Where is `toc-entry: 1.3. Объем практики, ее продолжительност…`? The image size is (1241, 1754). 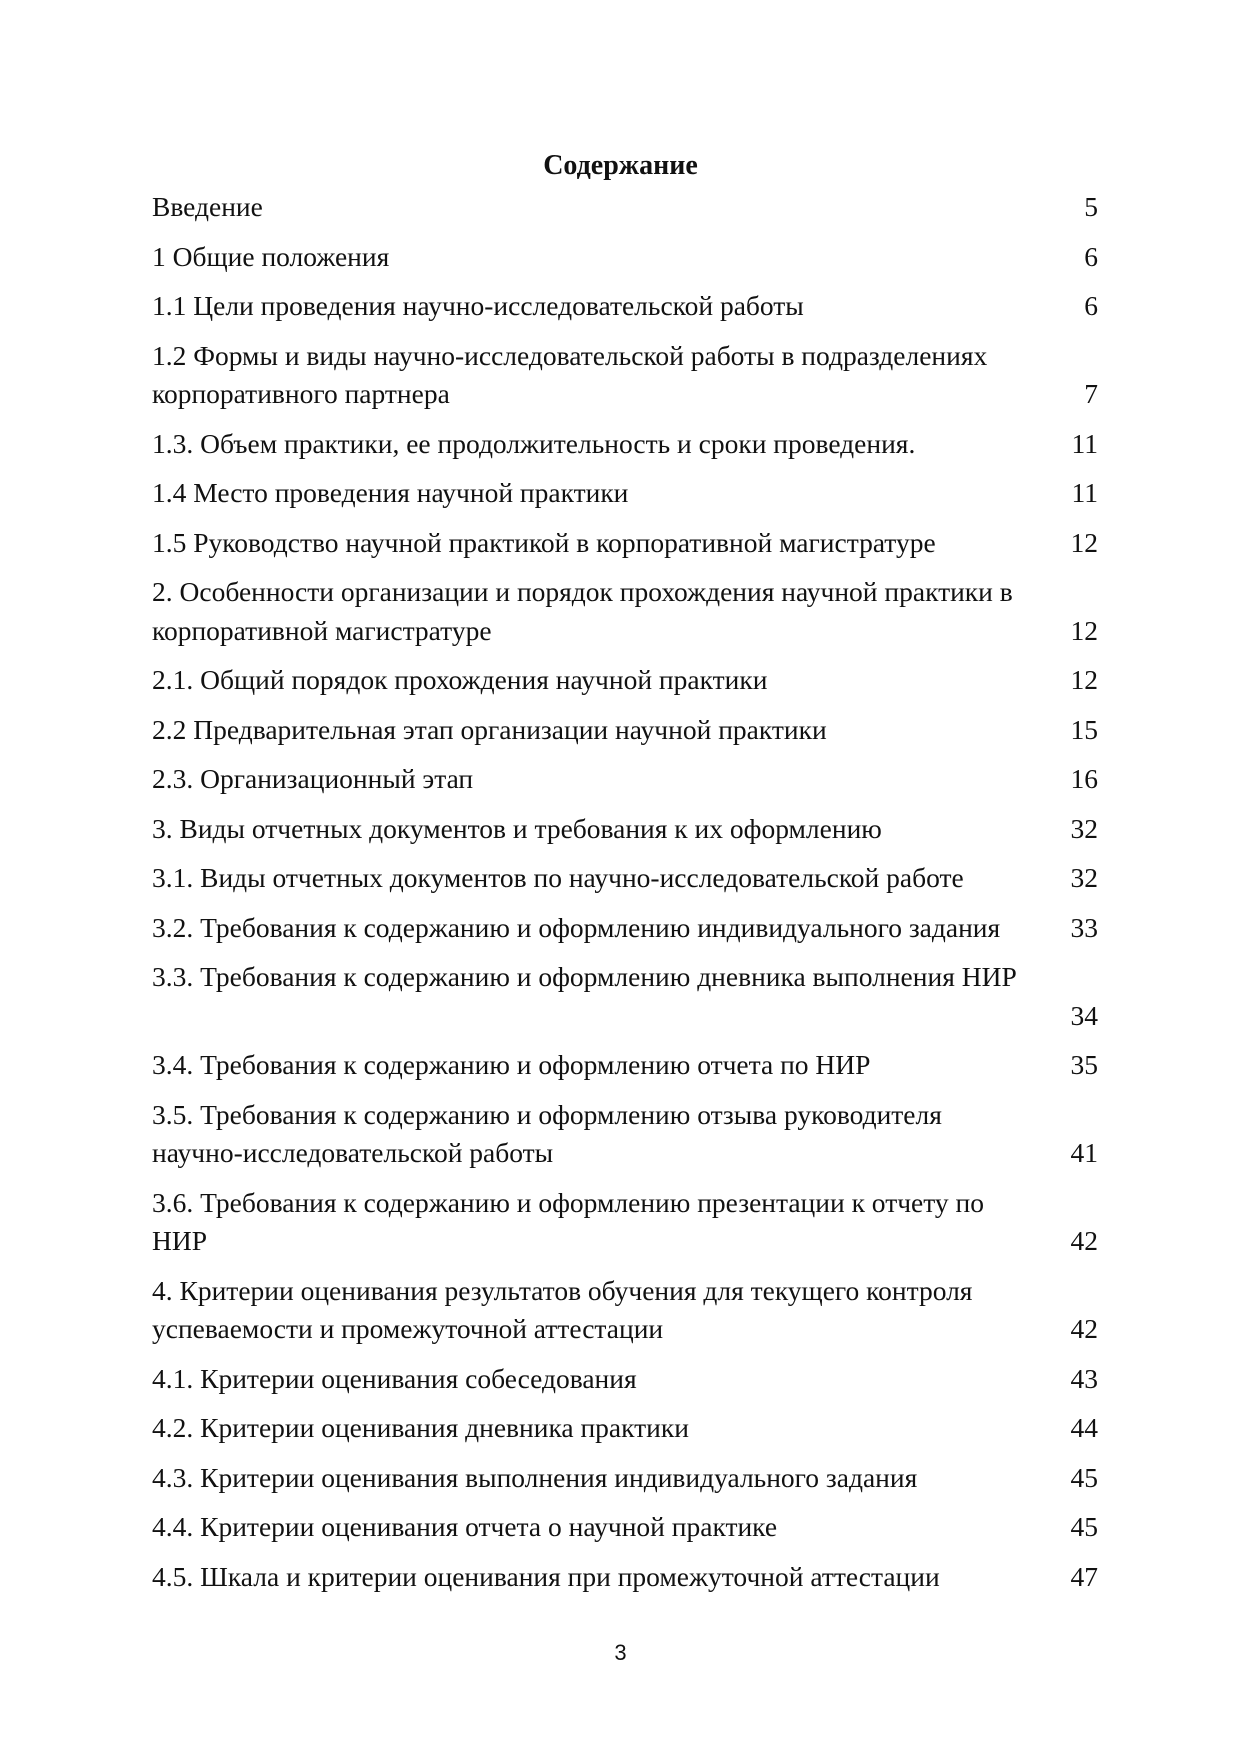 toc-entry: 1.3. Объем практики, ее продолжительност… is located at coordinates (625, 444).